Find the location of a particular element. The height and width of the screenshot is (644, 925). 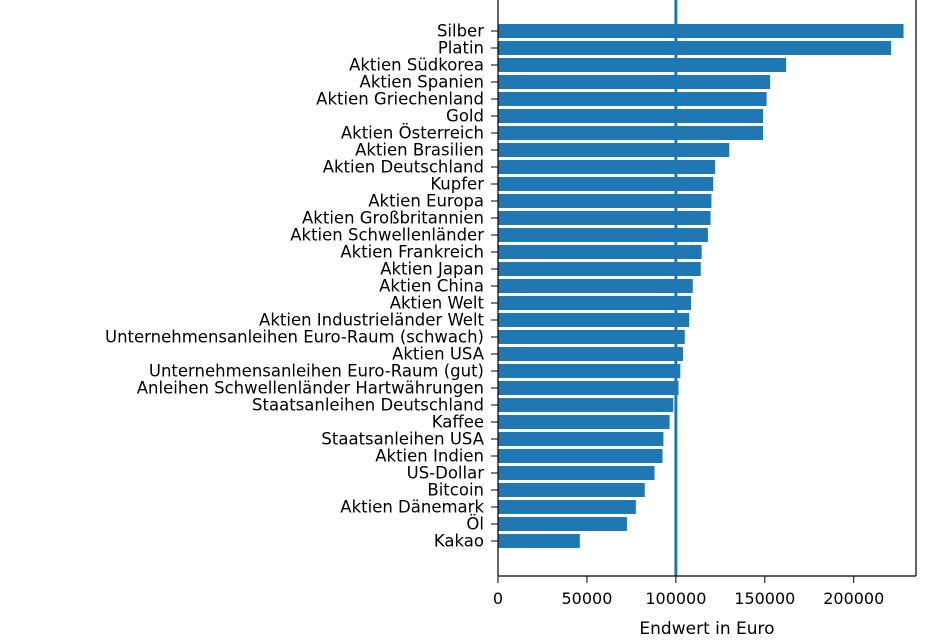

category-label: Unternehmensanleihen Euro-Raum (schwach) is located at coordinates (294, 337).